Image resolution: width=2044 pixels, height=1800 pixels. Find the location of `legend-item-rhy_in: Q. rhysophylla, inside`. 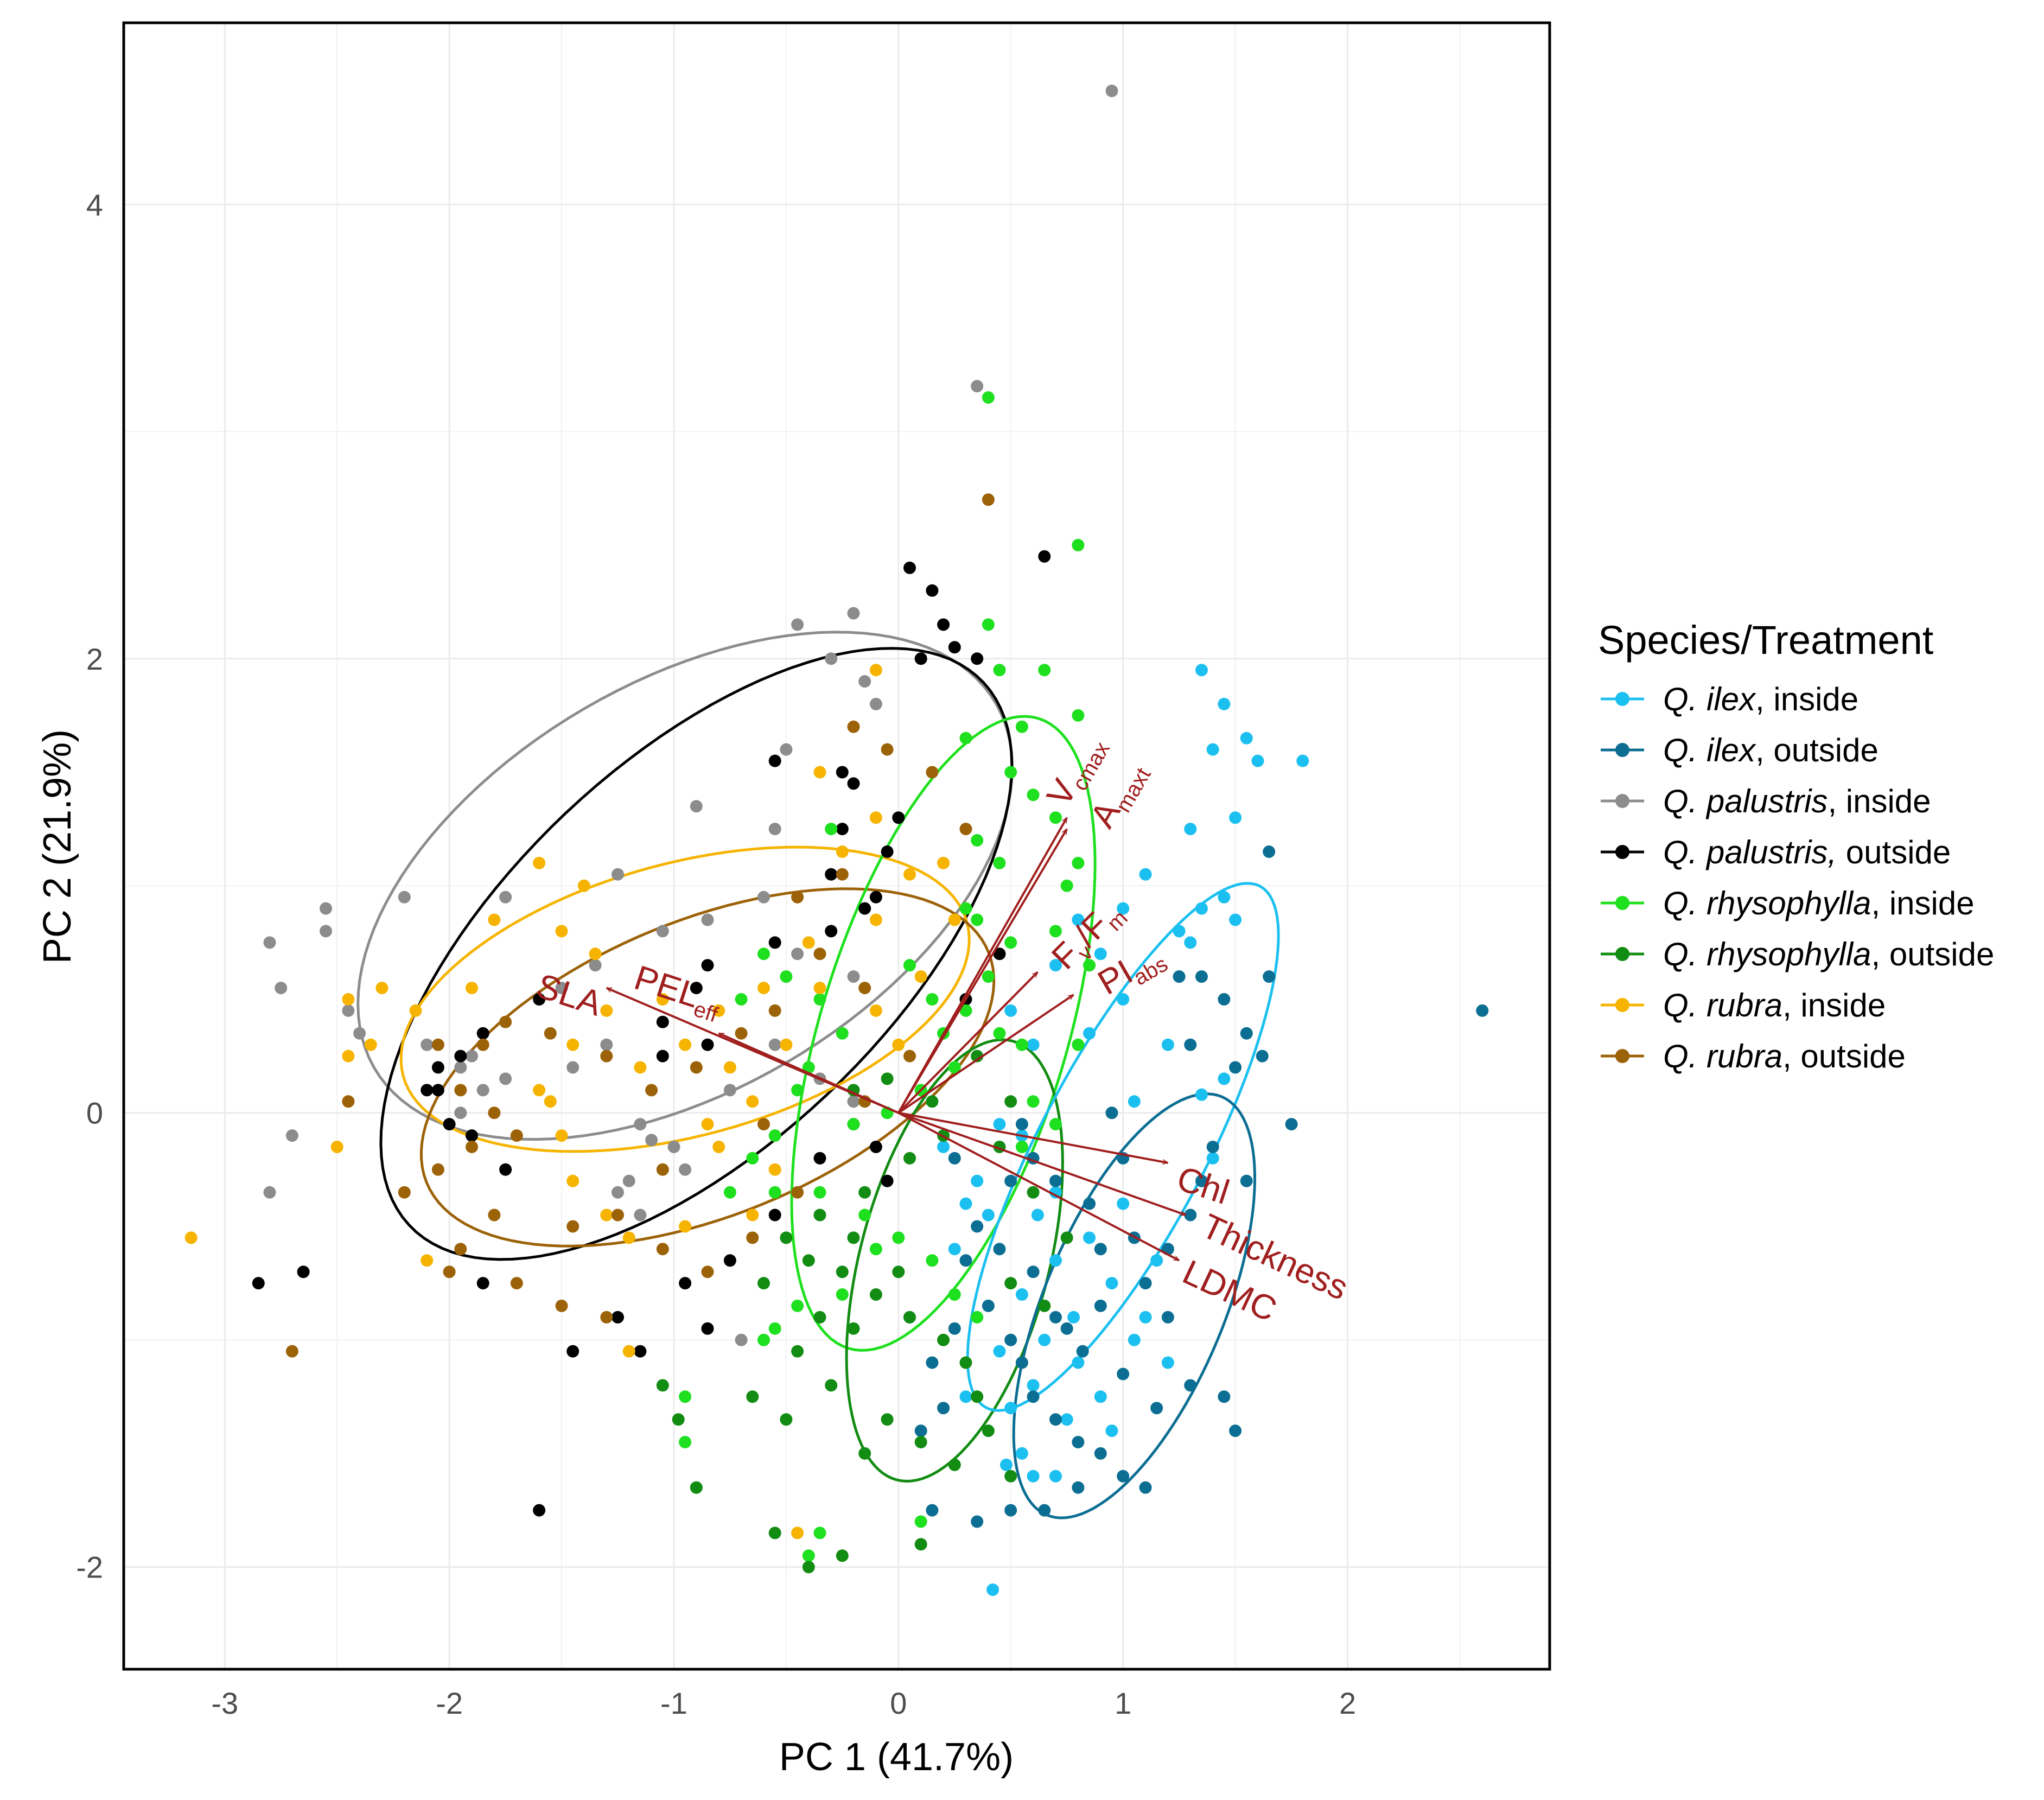

legend-item-rhy_in: Q. rhysophylla, inside is located at coordinates (1788, 903).